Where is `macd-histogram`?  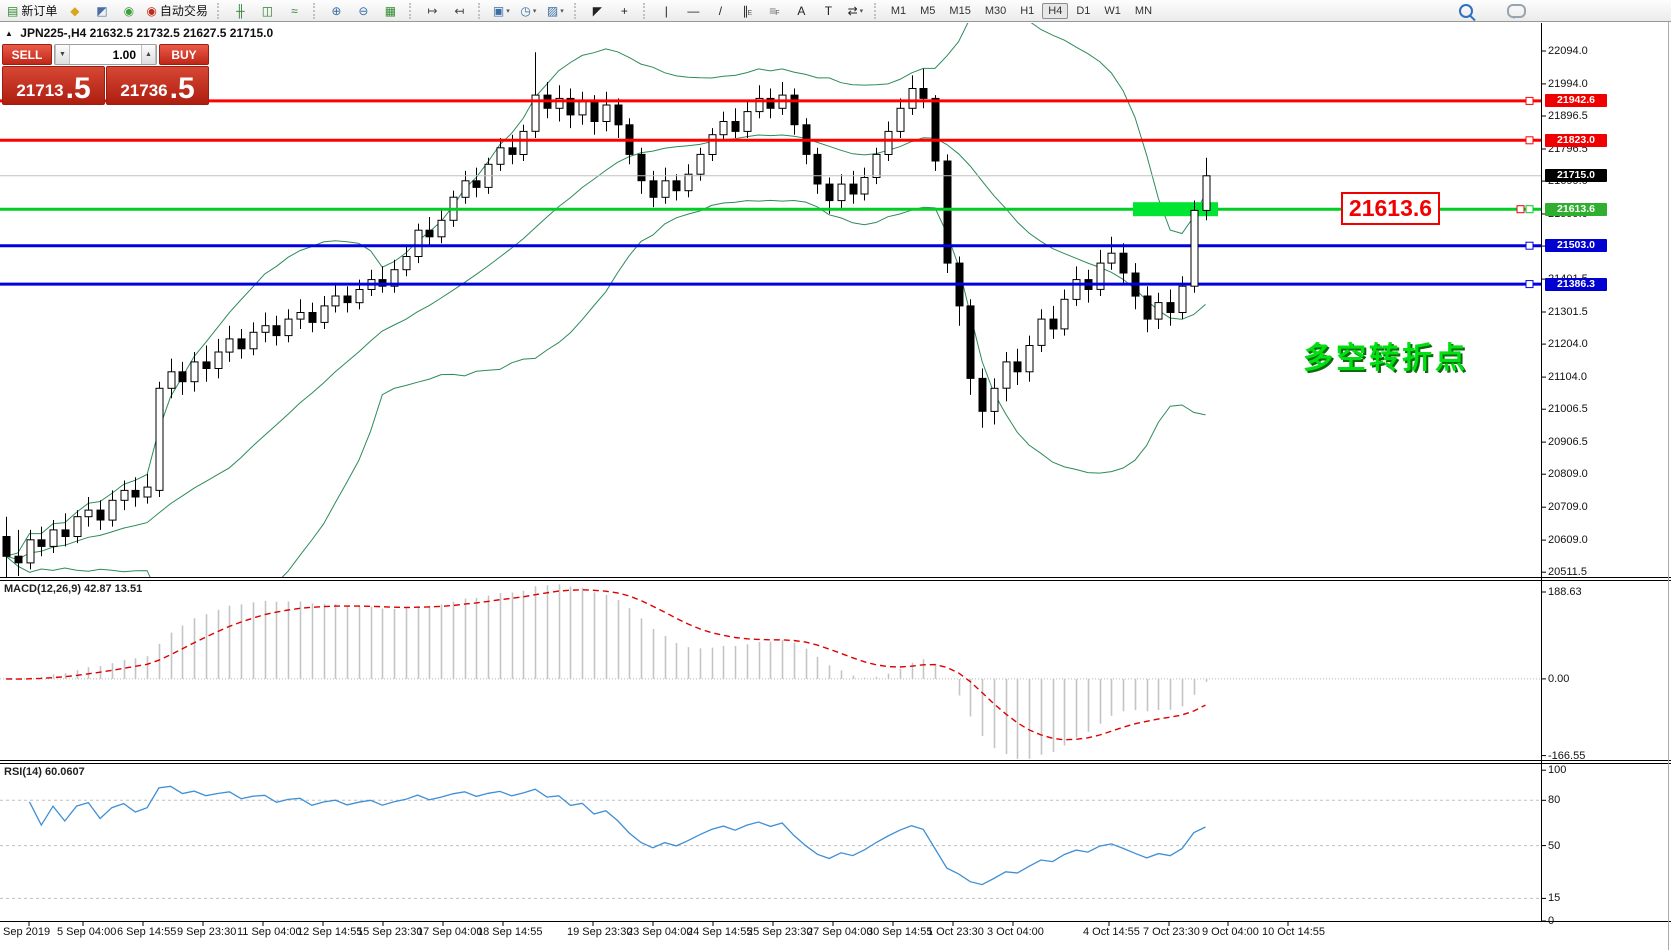
macd-histogram is located at coordinates (612, 671).